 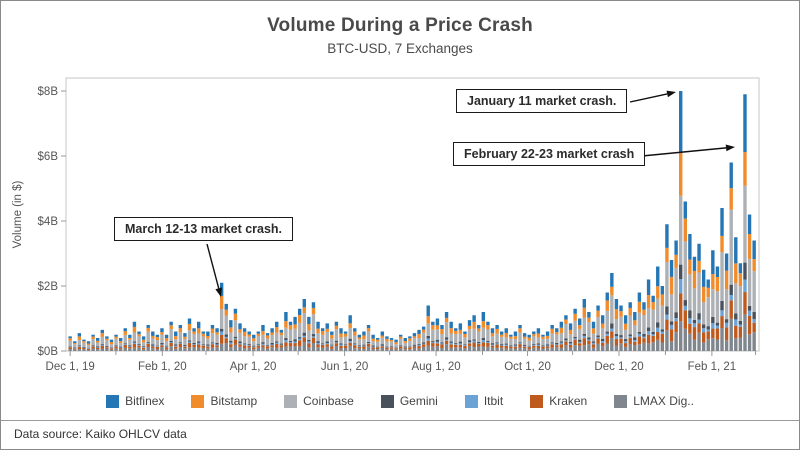 What do you see at coordinates (48, 287) in the screenshot?
I see `y-tick-label: $2B` at bounding box center [48, 287].